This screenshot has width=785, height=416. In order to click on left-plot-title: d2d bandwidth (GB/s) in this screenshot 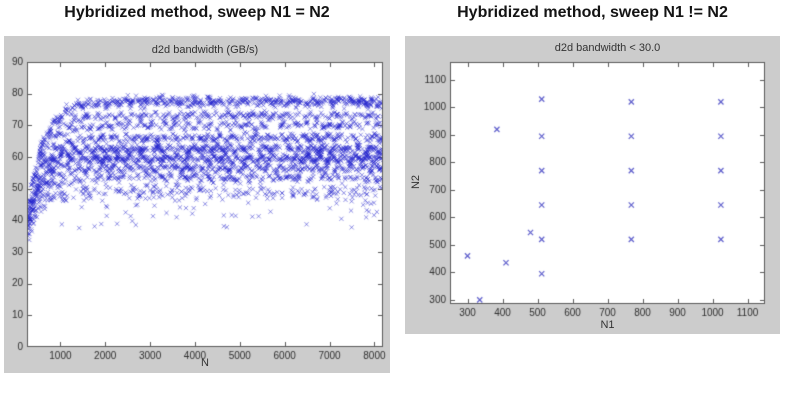, I will do `click(205, 50)`.